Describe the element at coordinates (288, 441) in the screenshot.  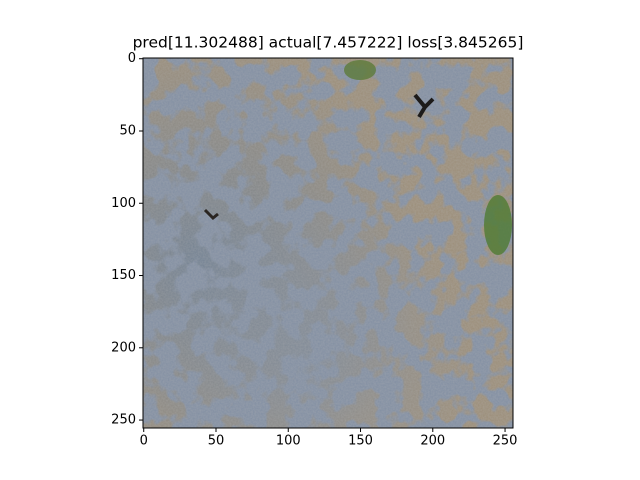
I see `x-tick-label: 100` at that location.